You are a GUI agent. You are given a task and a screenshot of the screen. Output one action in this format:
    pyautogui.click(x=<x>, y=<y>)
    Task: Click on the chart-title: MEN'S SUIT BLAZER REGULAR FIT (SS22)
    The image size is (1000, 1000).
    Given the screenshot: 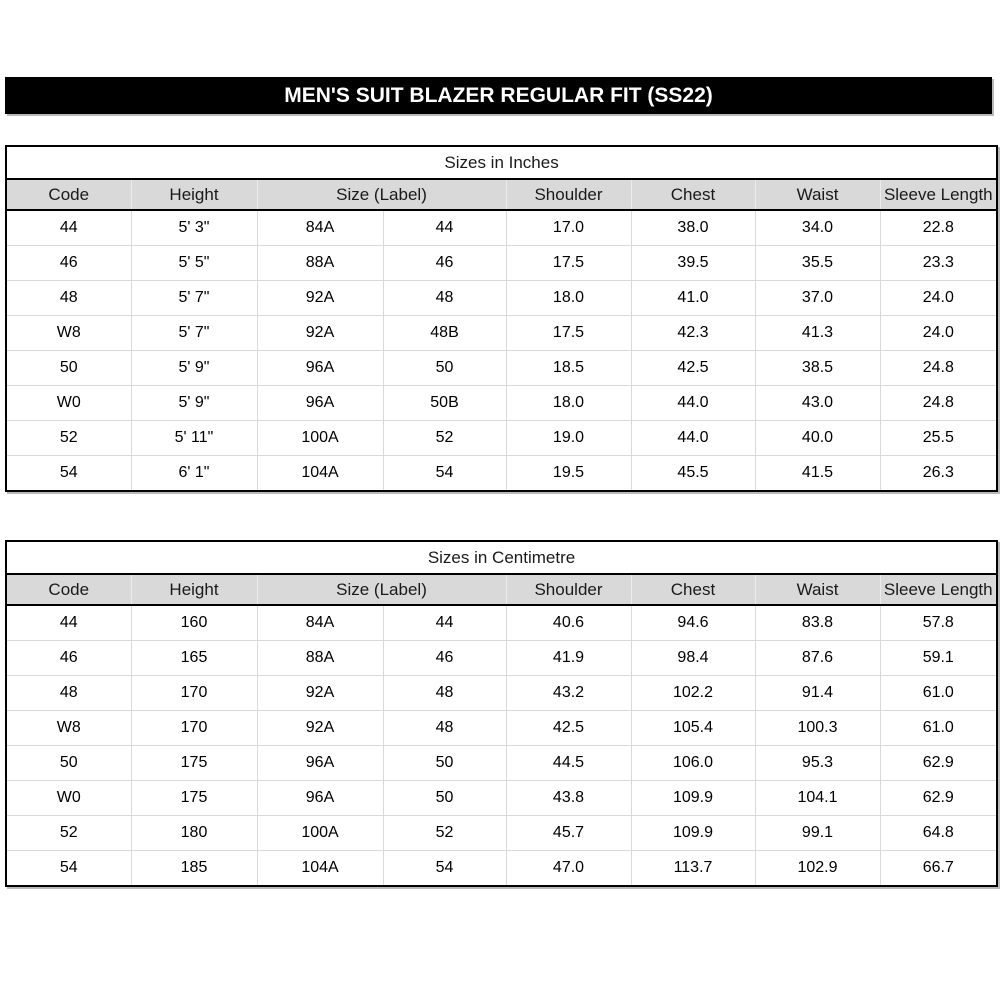 What is the action you would take?
    pyautogui.click(x=498, y=95)
    